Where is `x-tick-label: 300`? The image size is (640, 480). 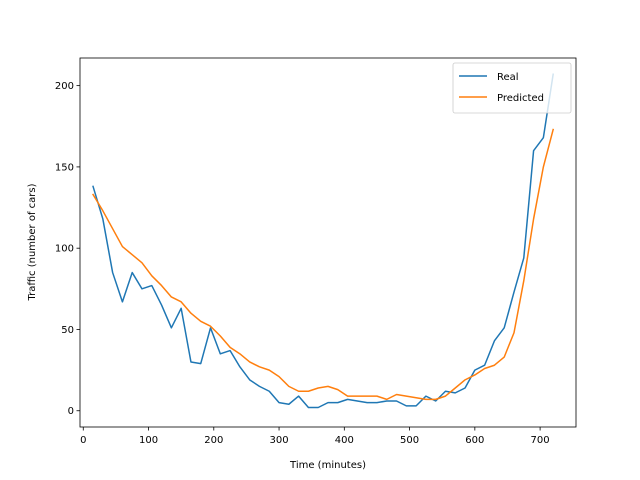 x-tick-label: 300 is located at coordinates (279, 440).